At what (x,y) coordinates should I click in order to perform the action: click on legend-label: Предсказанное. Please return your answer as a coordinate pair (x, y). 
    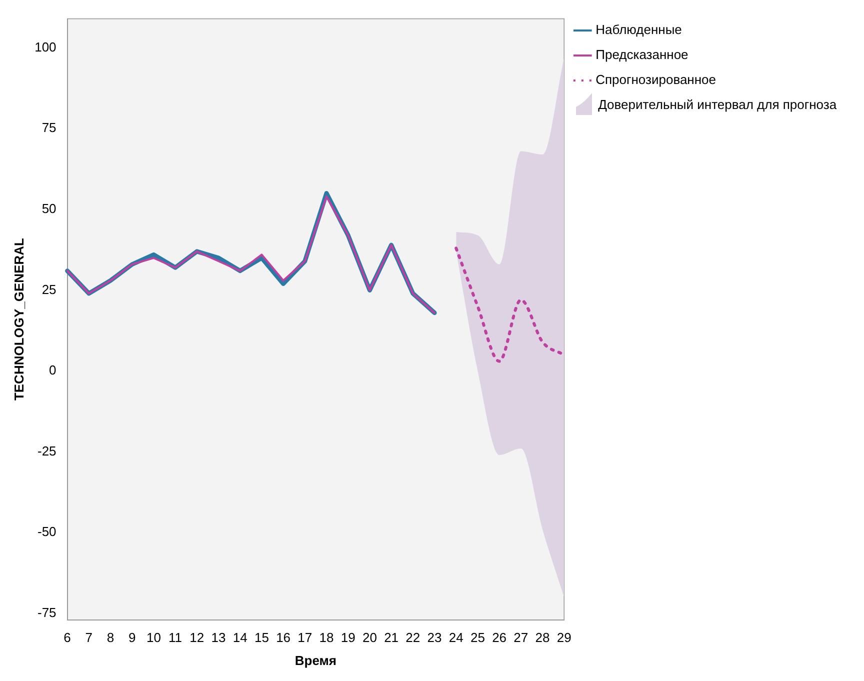
    Looking at the image, I should click on (642, 54).